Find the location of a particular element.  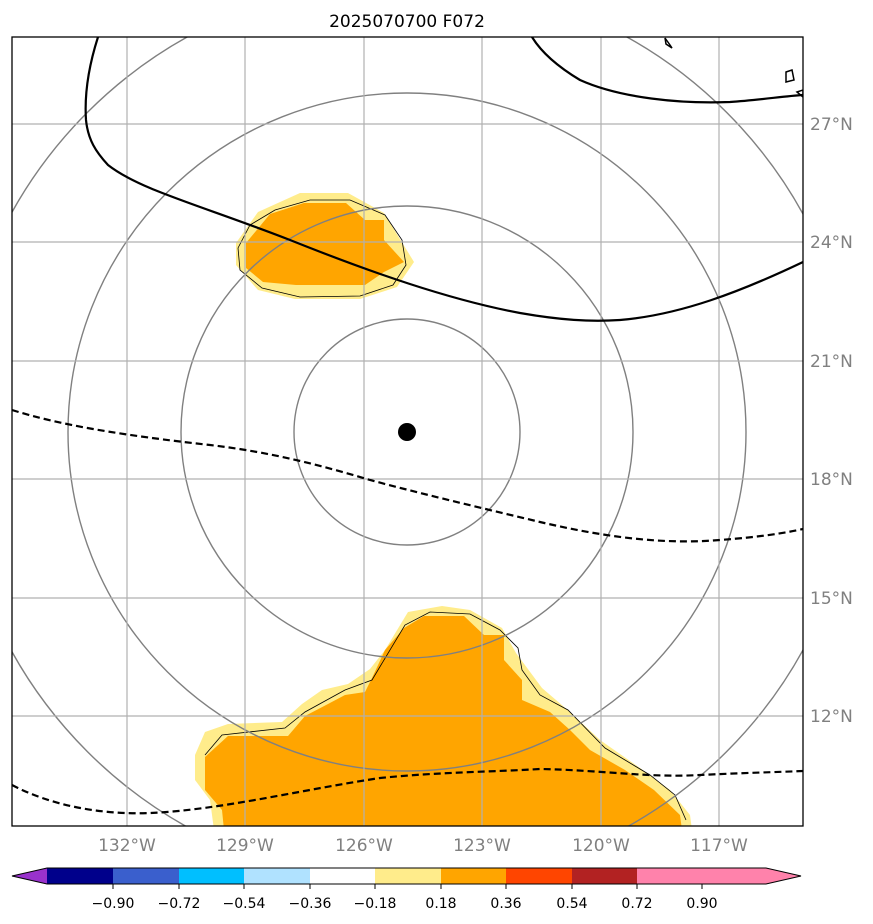

south-patch-contour is located at coordinates (445, 716).